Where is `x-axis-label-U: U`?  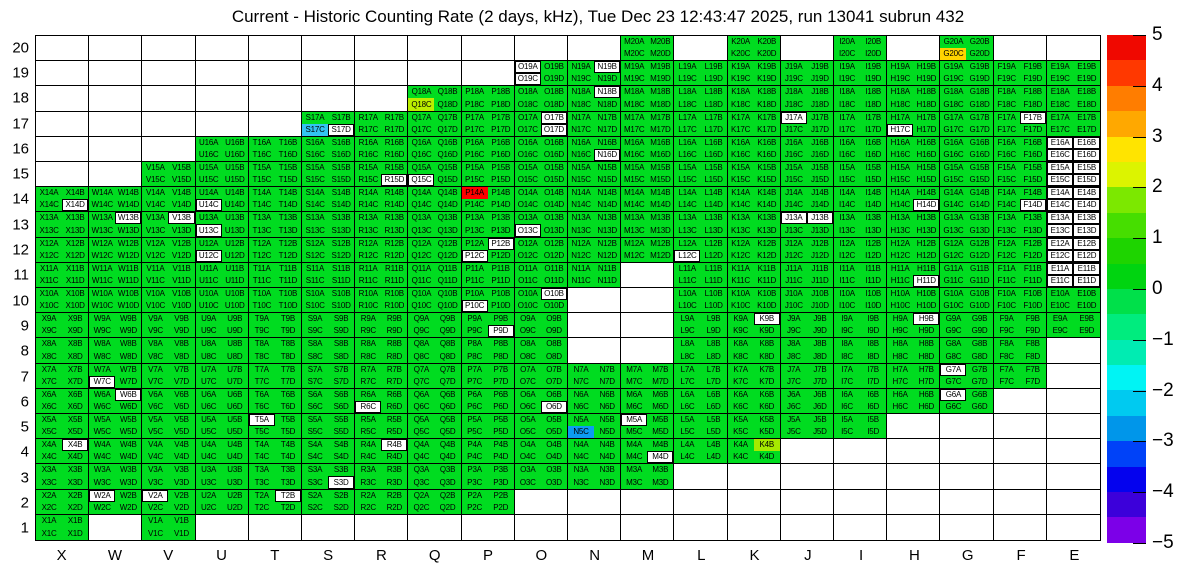 x-axis-label-U: U is located at coordinates (221, 555).